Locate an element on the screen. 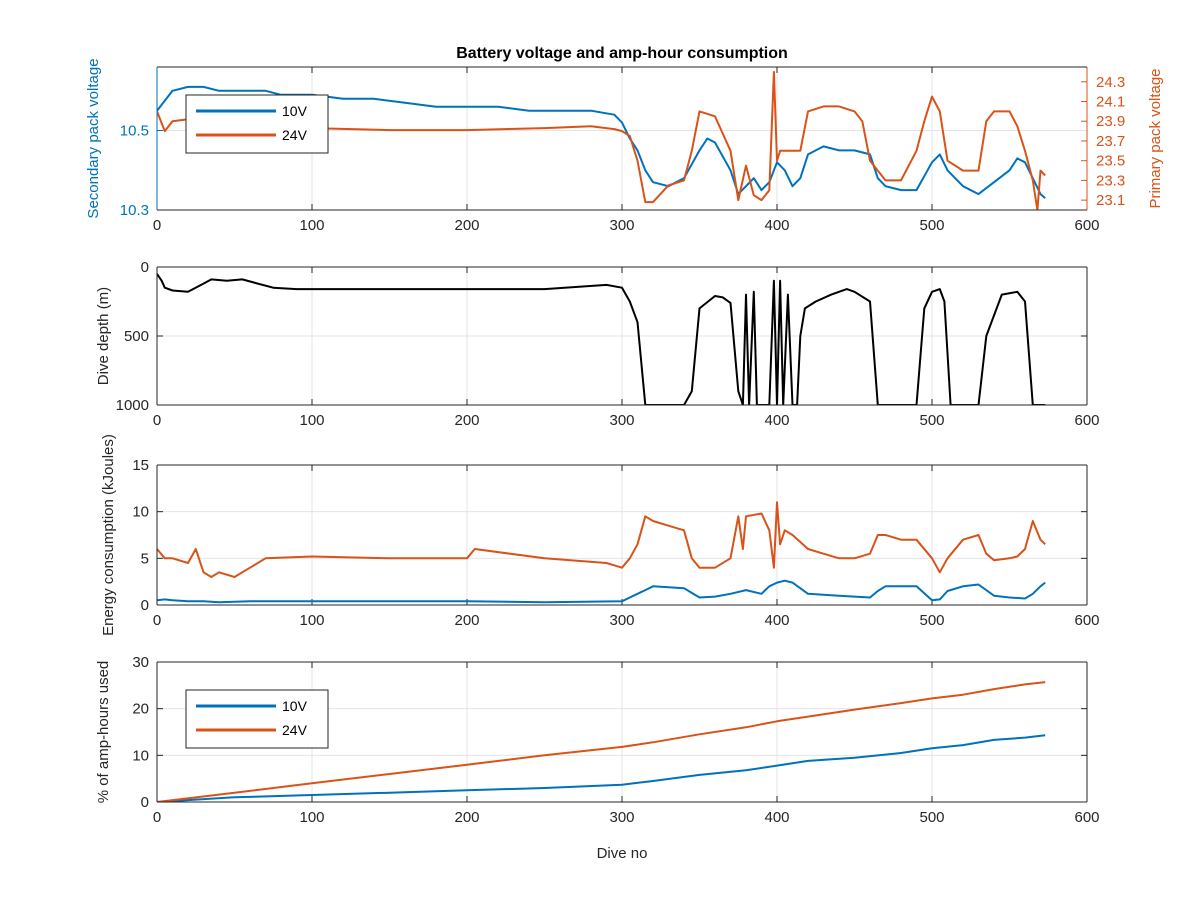 The height and width of the screenshot is (905, 1200). y-right-tick-label: 24.3 is located at coordinates (1110, 82).